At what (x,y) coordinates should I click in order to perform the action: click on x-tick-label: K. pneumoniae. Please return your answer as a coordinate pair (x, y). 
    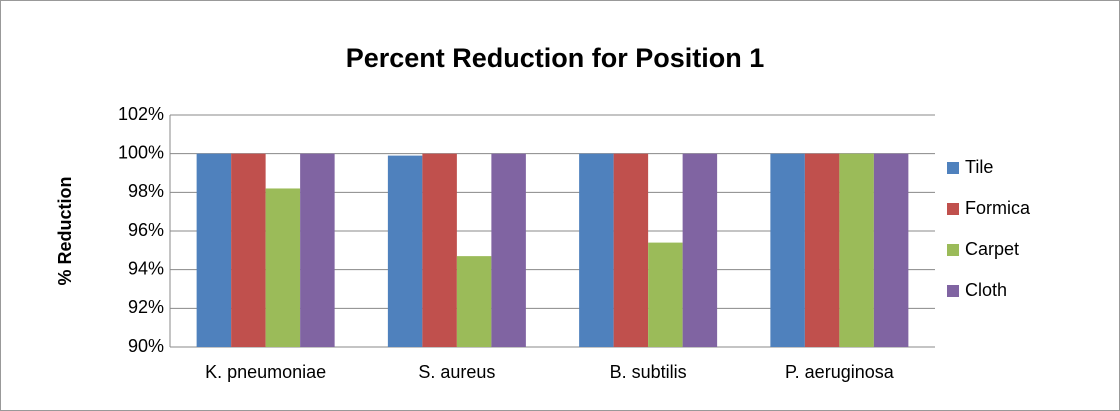
    Looking at the image, I should click on (265, 372).